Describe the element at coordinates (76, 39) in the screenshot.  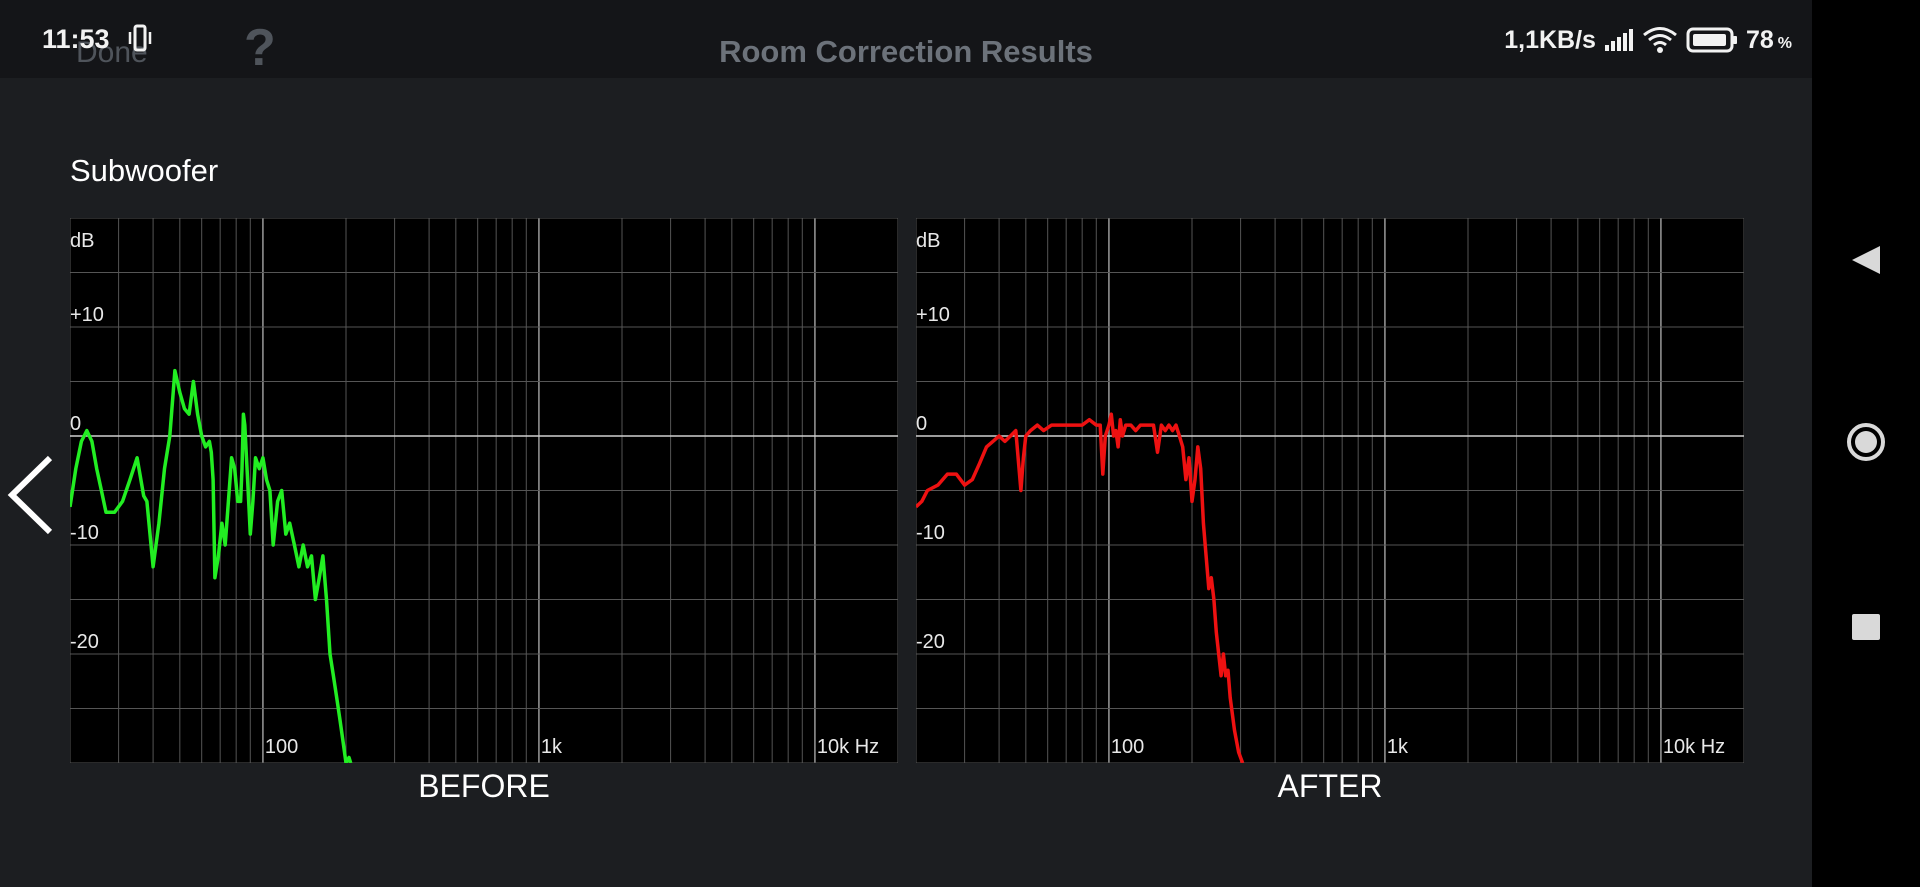
I see `status-time: 11:53` at that location.